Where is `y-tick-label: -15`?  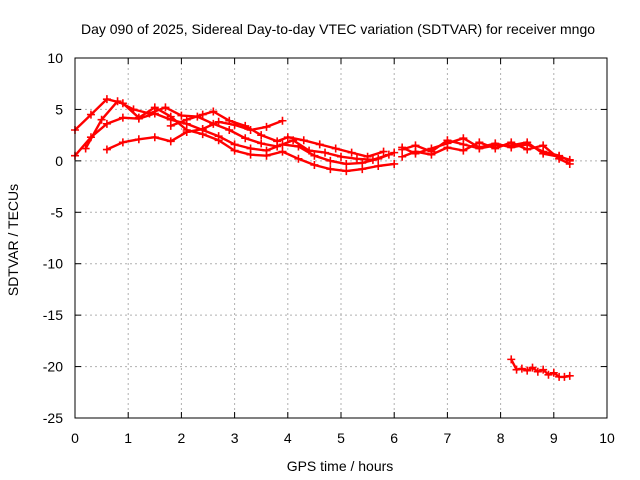
y-tick-label: -15 is located at coordinates (53, 315).